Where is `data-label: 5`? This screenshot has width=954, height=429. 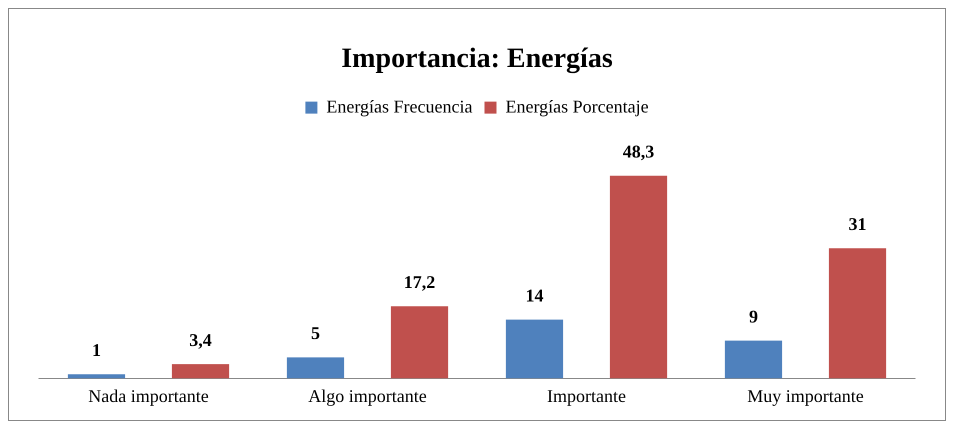 data-label: 5 is located at coordinates (315, 333).